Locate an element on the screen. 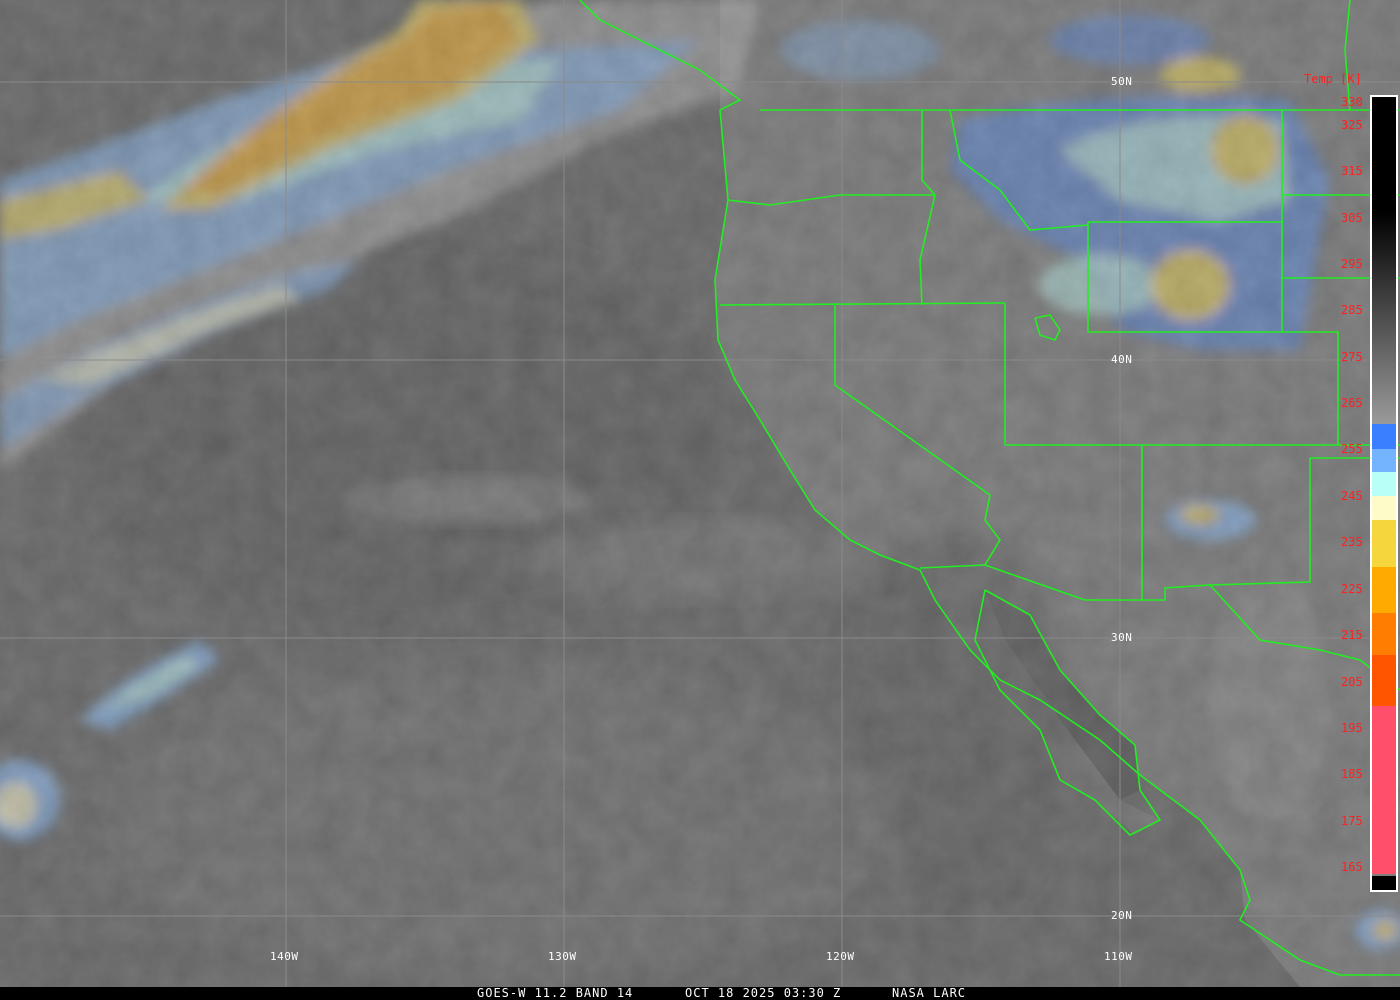 This screenshot has height=1000, width=1400. colorbar-tick-295: 295 is located at coordinates (1352, 264).